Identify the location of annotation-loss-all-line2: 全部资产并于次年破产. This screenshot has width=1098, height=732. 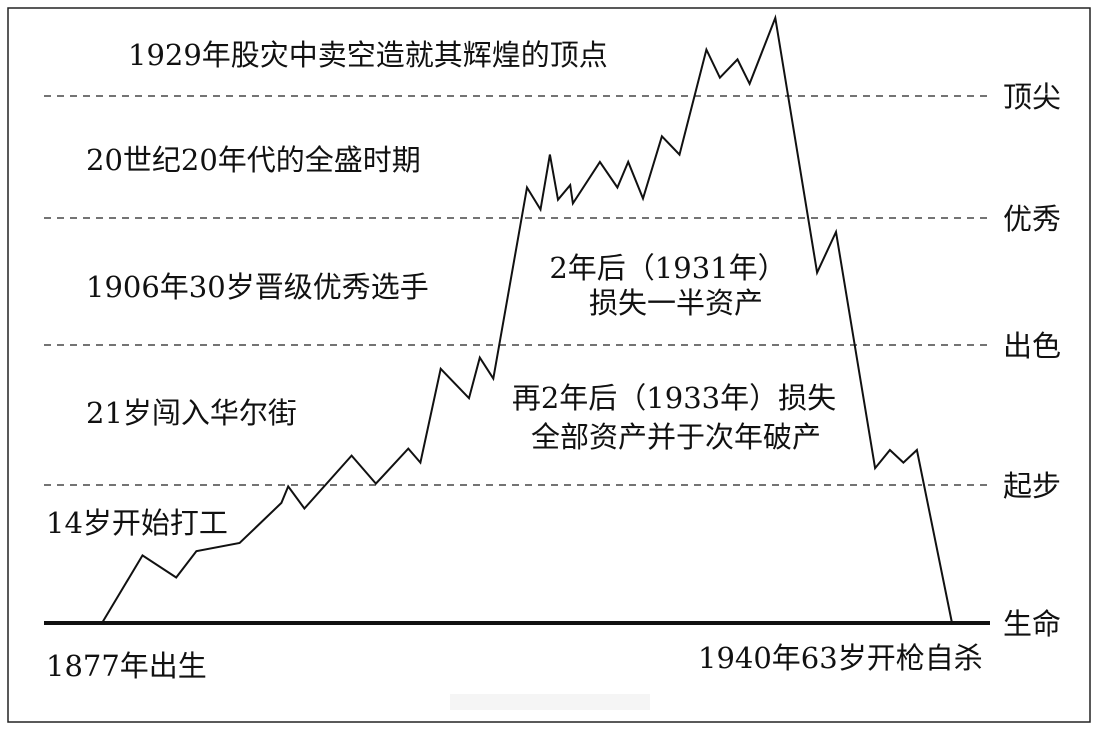
(676, 437).